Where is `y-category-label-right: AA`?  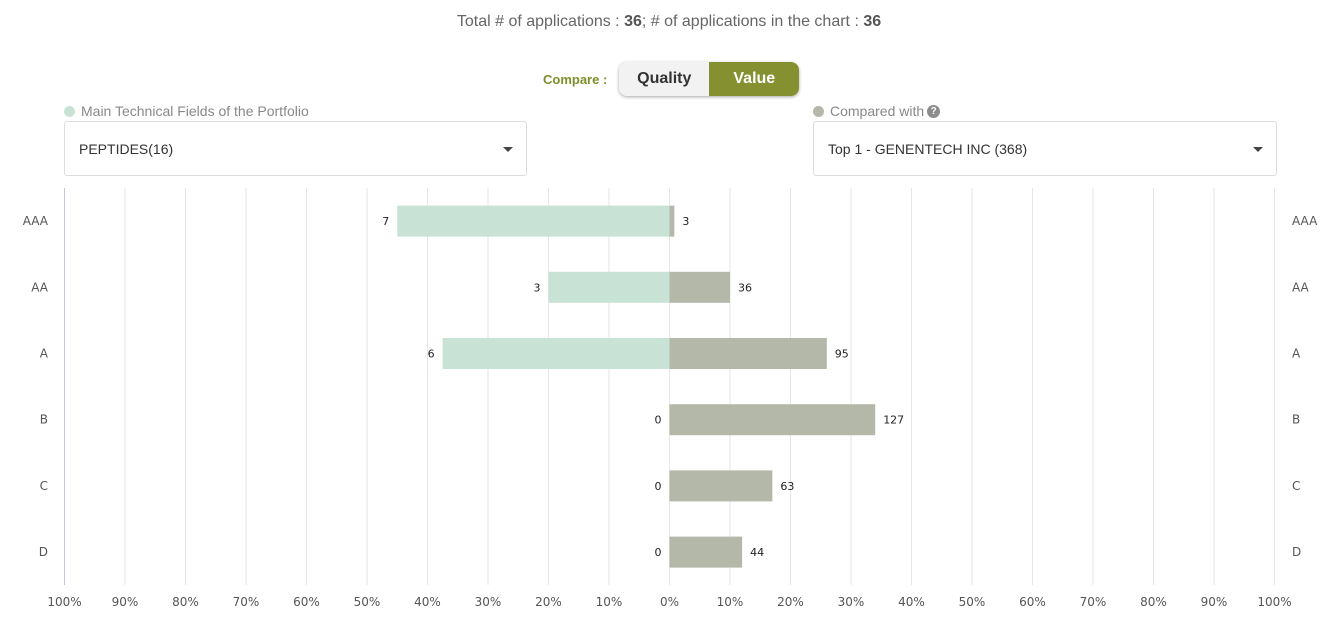 y-category-label-right: AA is located at coordinates (1301, 287).